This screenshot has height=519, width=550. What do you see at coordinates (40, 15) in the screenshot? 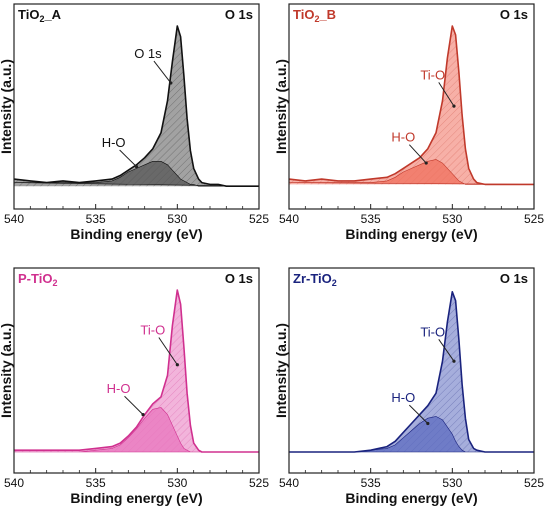
I see `panel-title: TiO2_A` at bounding box center [40, 15].